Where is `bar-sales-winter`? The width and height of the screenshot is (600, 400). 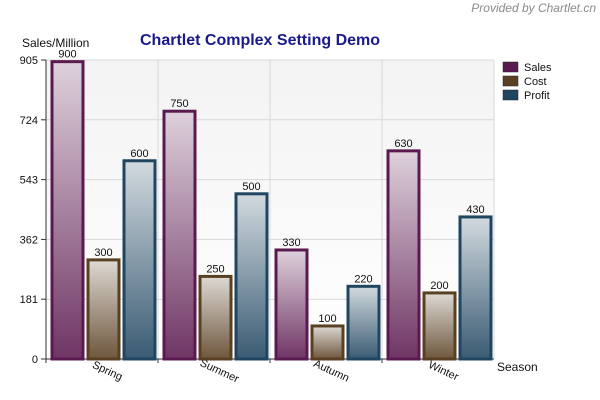
bar-sales-winter is located at coordinates (403, 255).